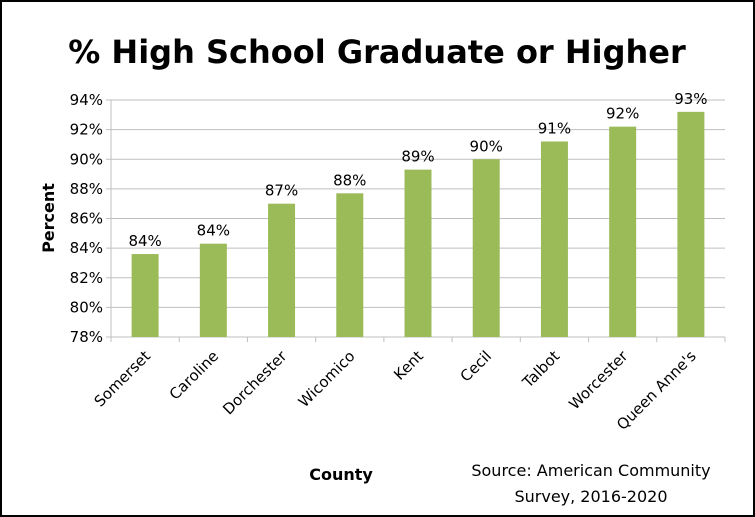 The image size is (755, 517). What do you see at coordinates (86, 100) in the screenshot?
I see `y-tick-label: 94%` at bounding box center [86, 100].